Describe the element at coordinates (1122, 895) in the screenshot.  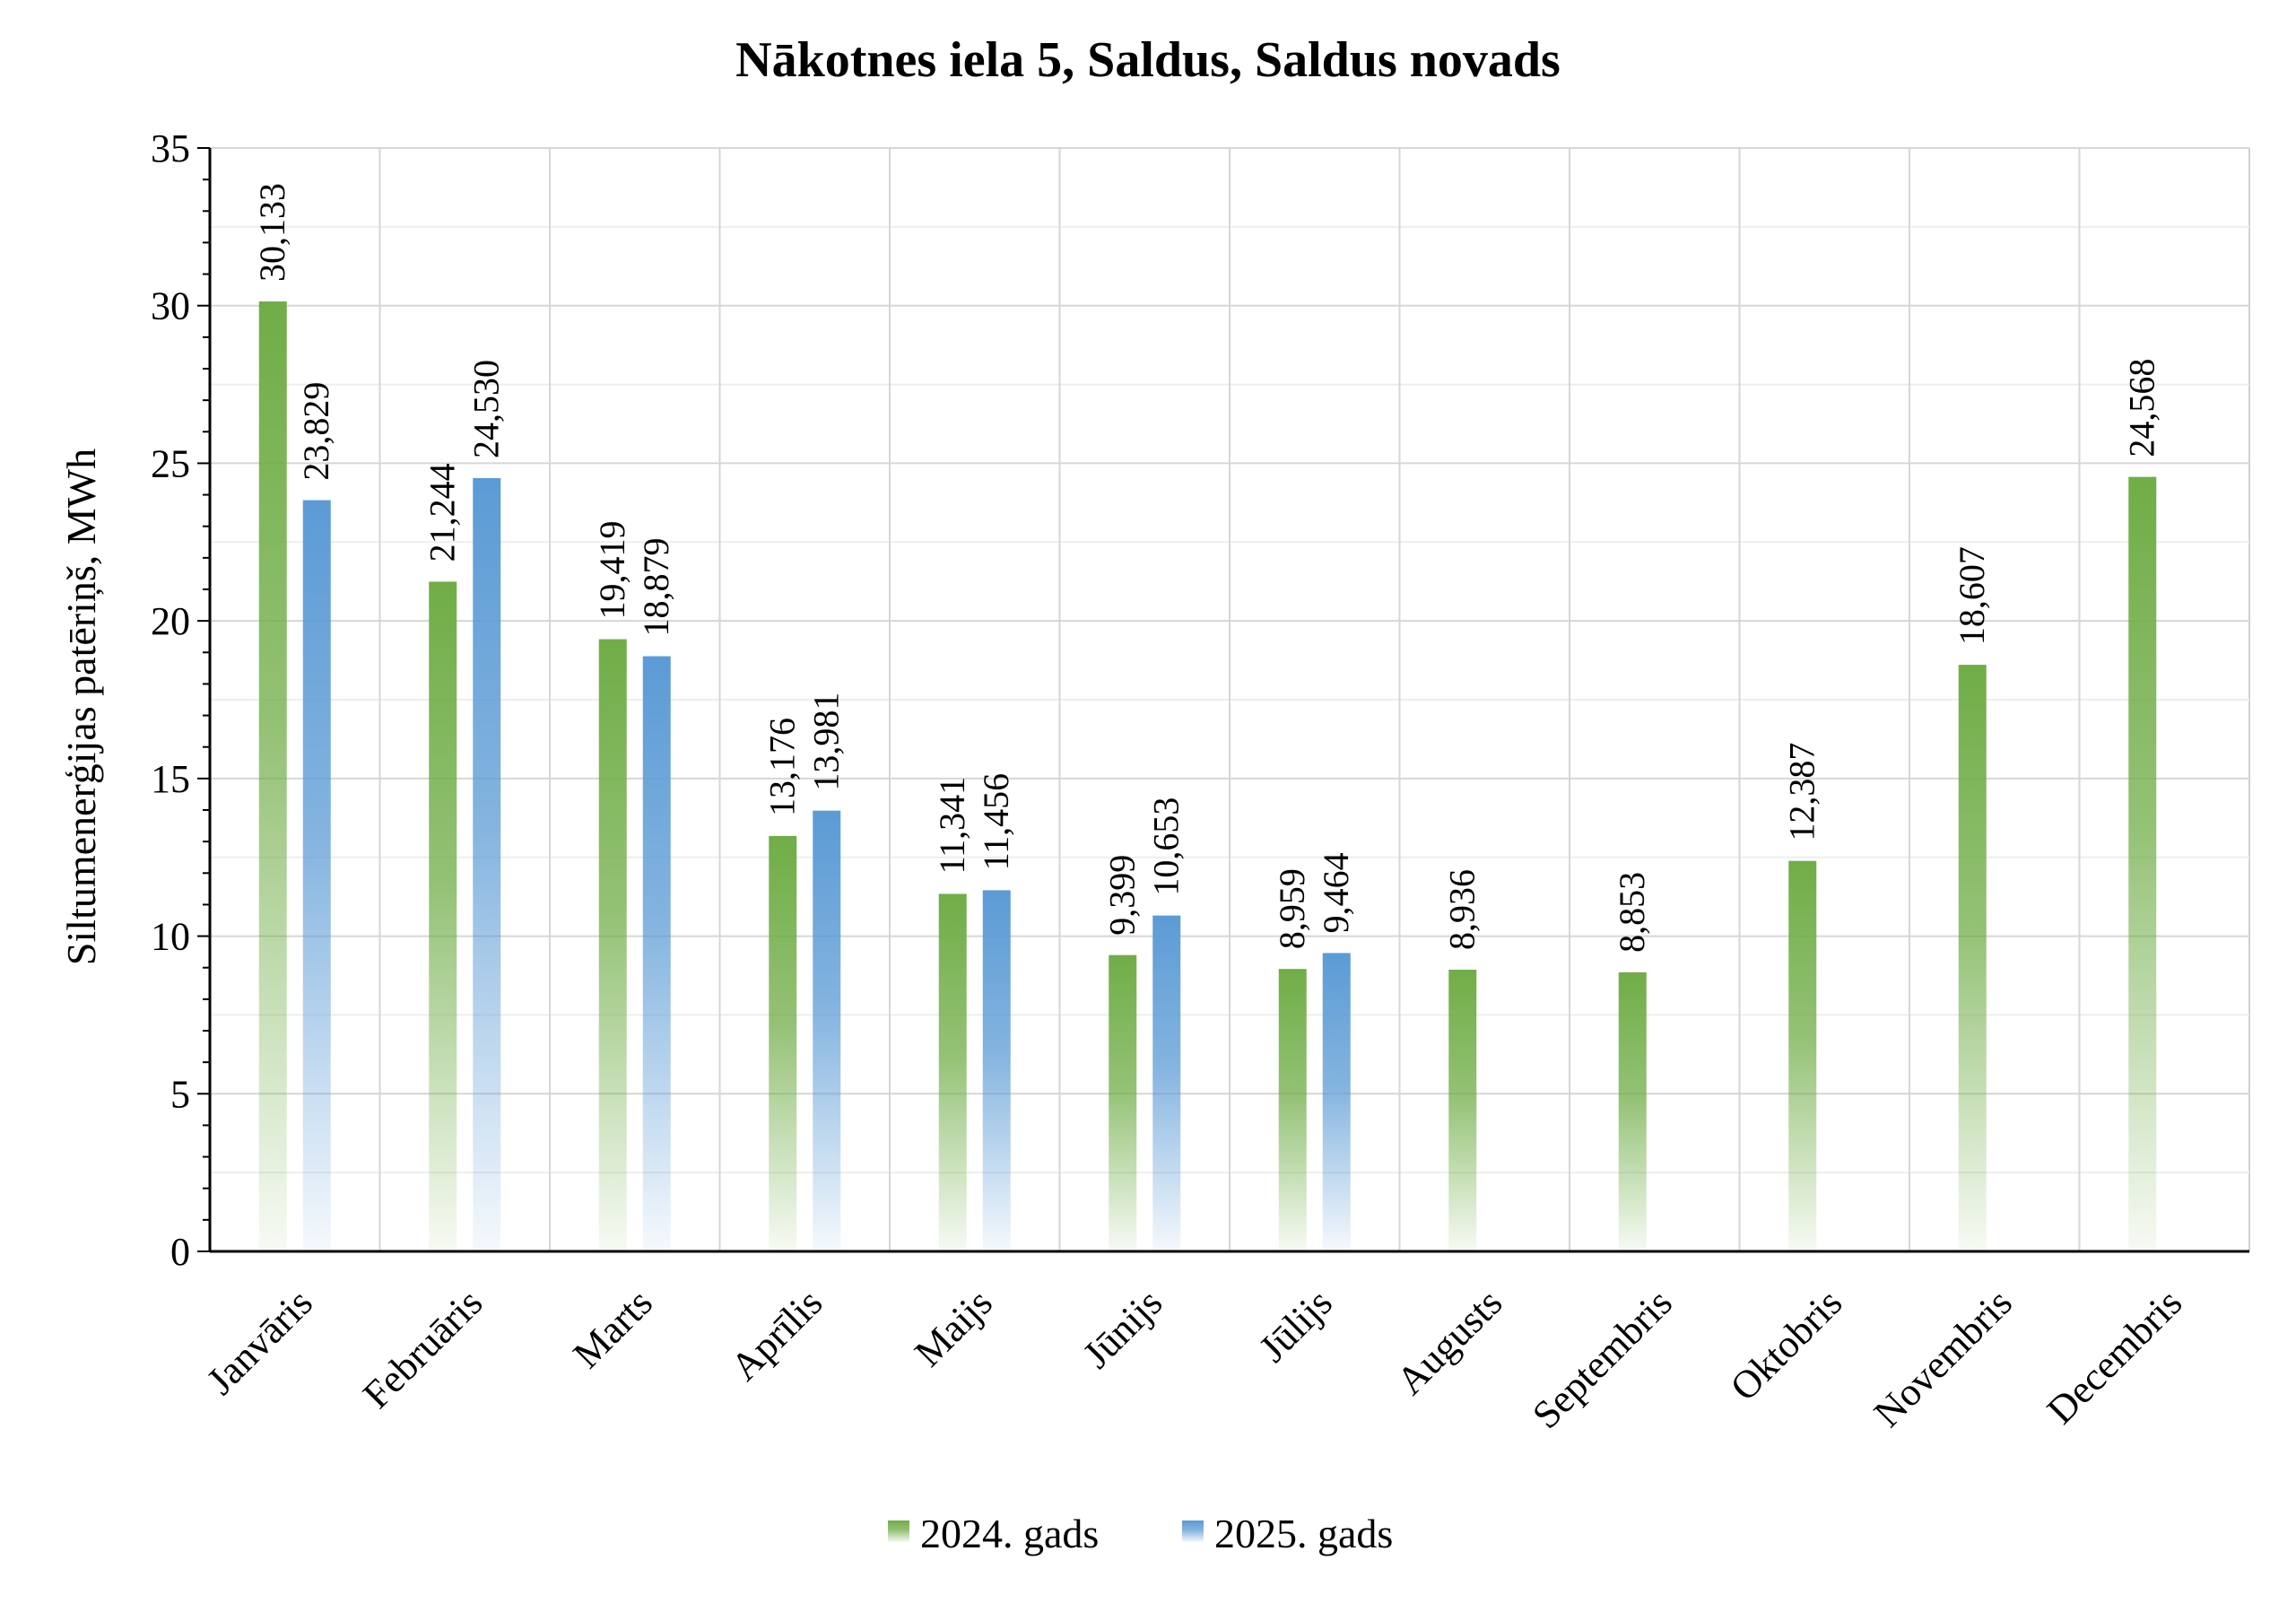
I see `data-label: 9,399` at that location.